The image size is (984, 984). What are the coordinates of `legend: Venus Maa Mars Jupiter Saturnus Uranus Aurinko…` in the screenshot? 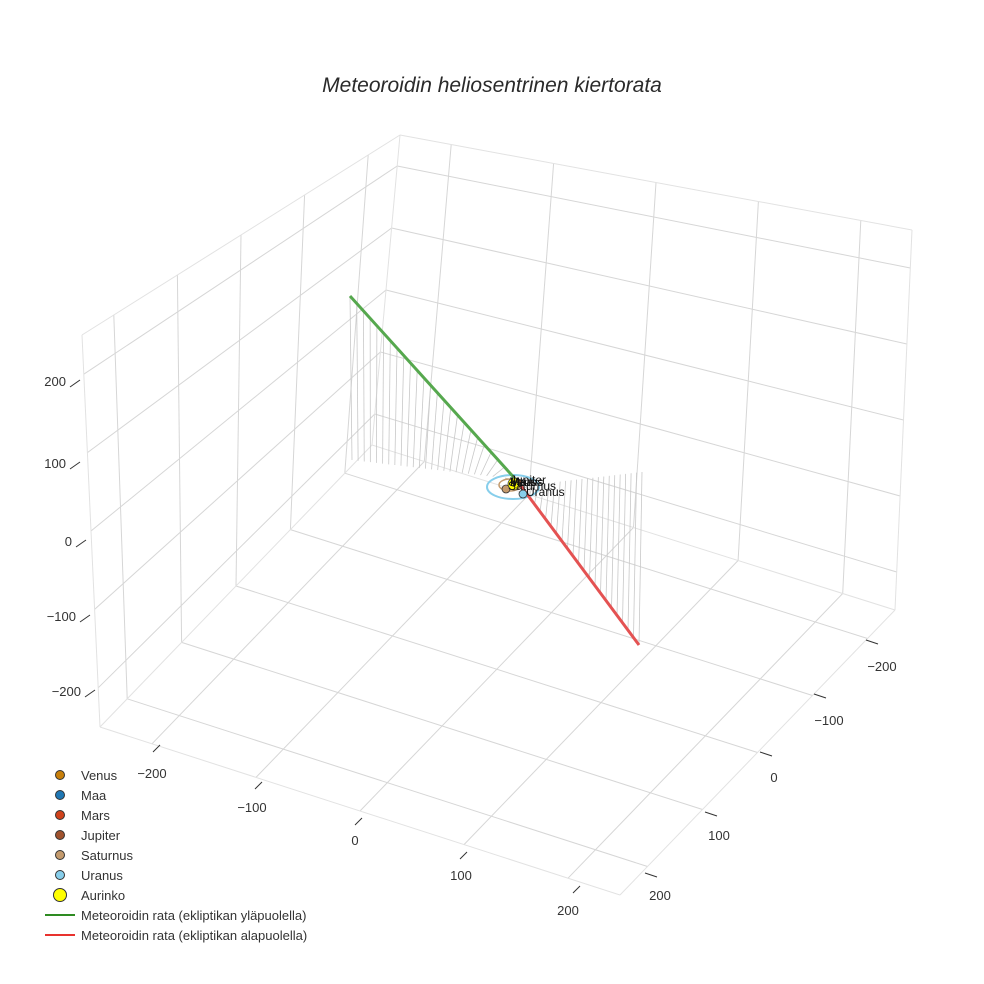 It's located at (173, 855).